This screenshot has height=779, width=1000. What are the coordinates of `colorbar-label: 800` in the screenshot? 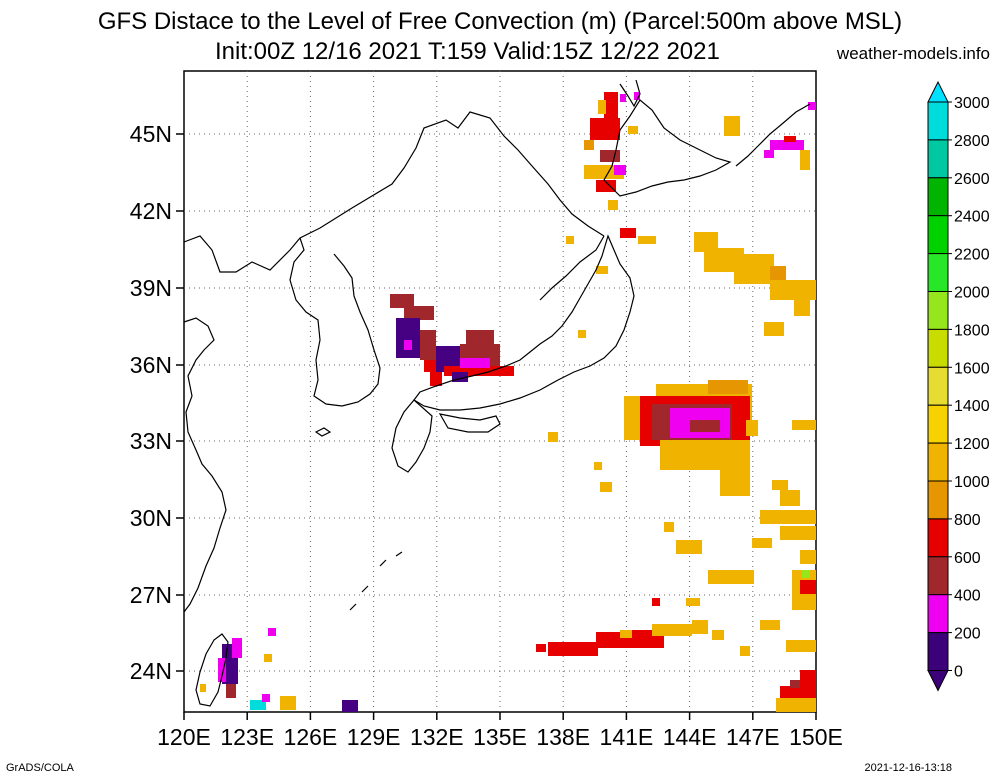 It's located at (967, 520).